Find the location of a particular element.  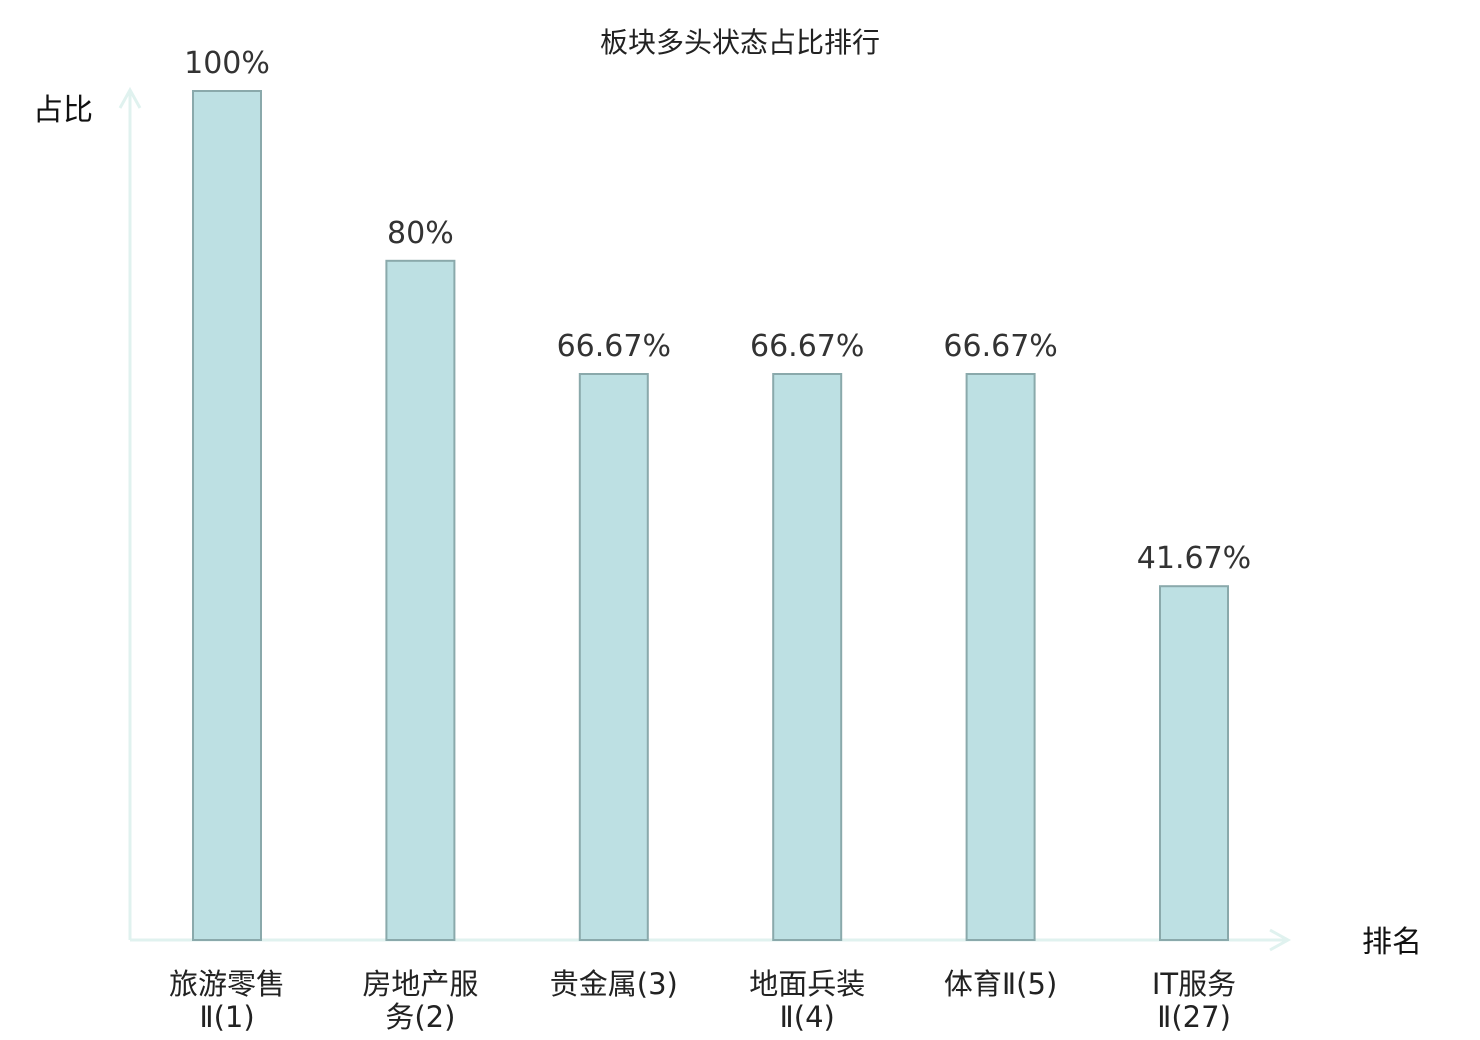

x-tick-label: Ⅱ(4) is located at coordinates (807, 1017).